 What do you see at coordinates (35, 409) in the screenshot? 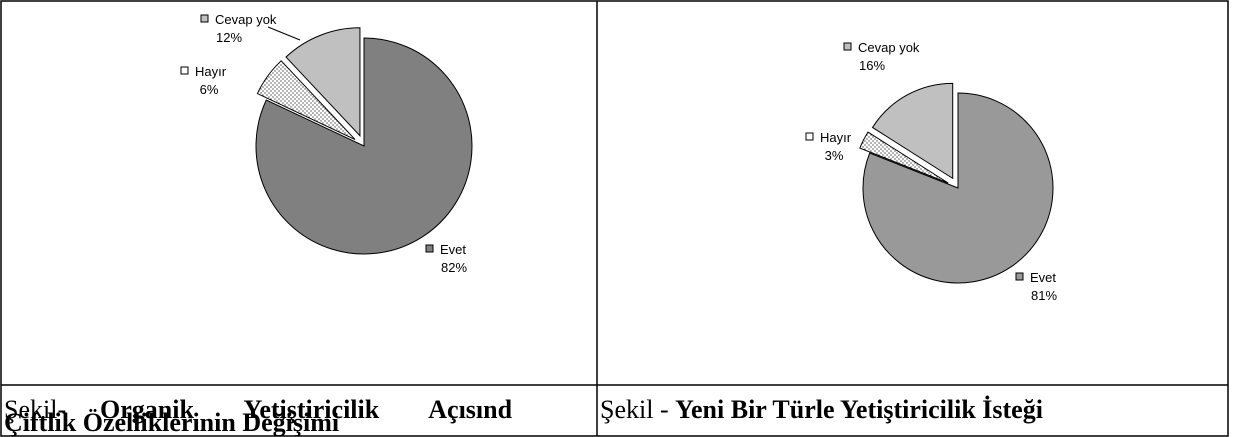
I see `caption-prefix: Şekil-` at bounding box center [35, 409].